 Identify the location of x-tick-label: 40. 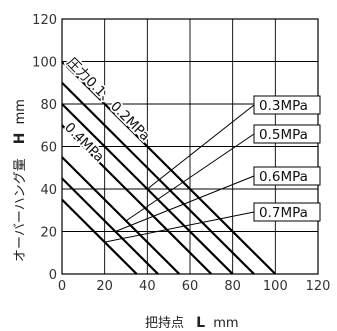
(147, 286).